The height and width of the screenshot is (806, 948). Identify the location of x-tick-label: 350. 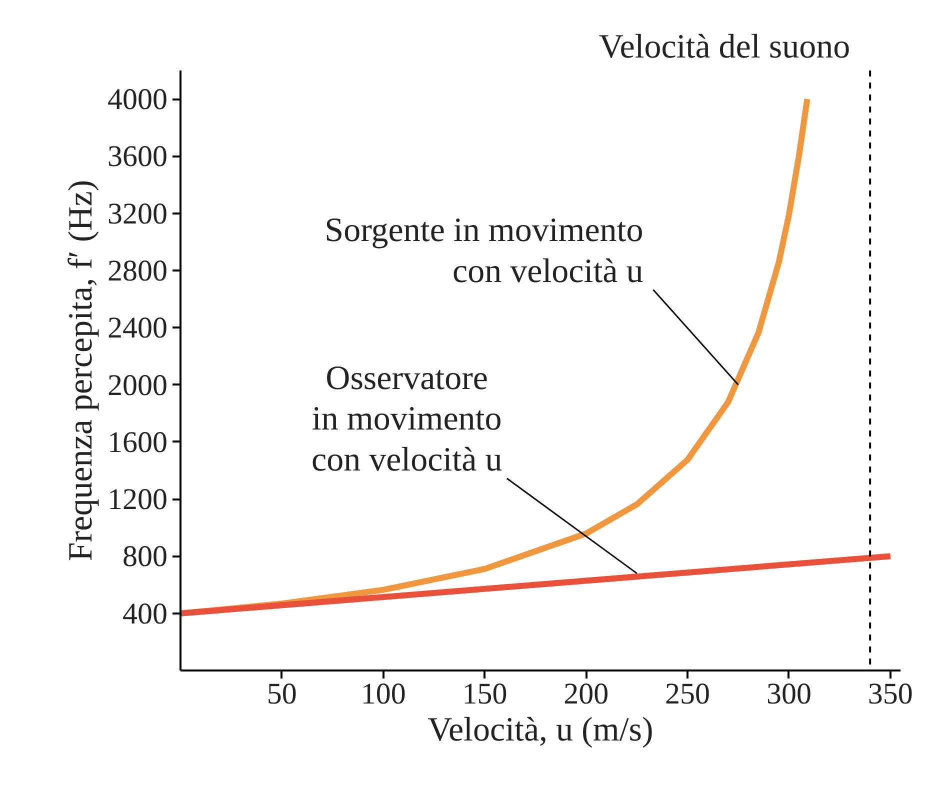
(890, 694).